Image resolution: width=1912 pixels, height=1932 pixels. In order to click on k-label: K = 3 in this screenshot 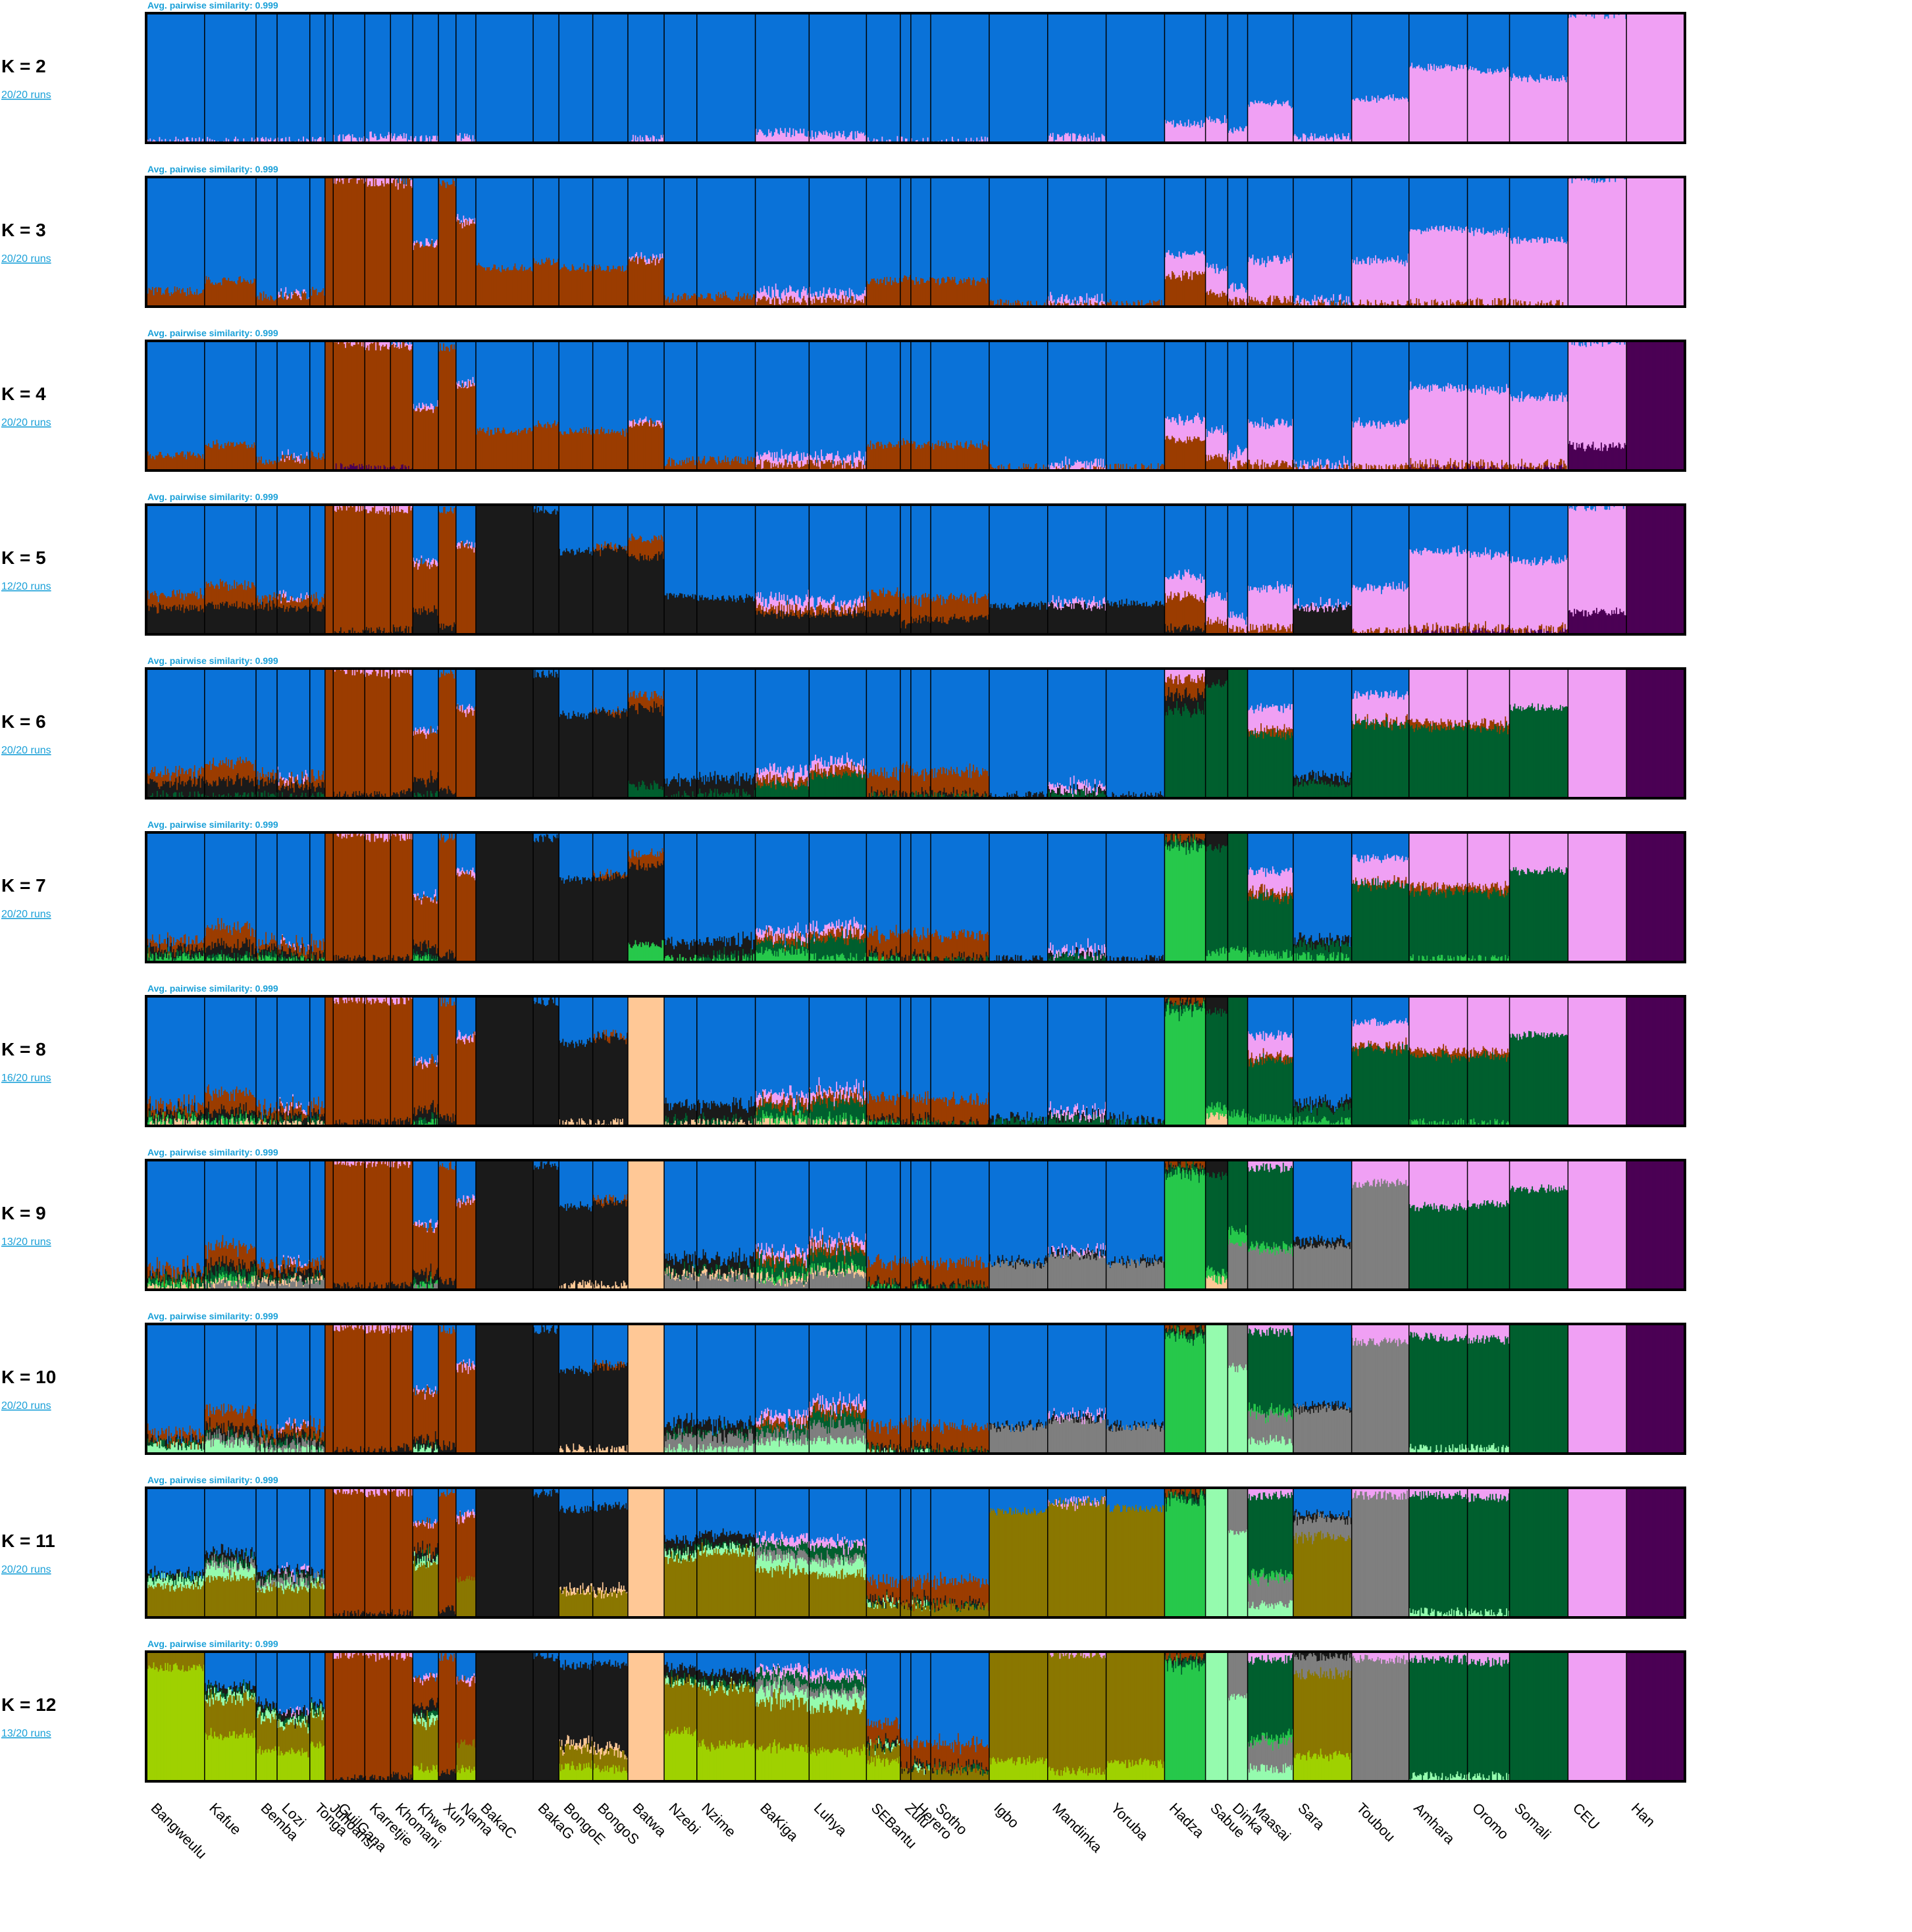, I will do `click(23, 230)`.